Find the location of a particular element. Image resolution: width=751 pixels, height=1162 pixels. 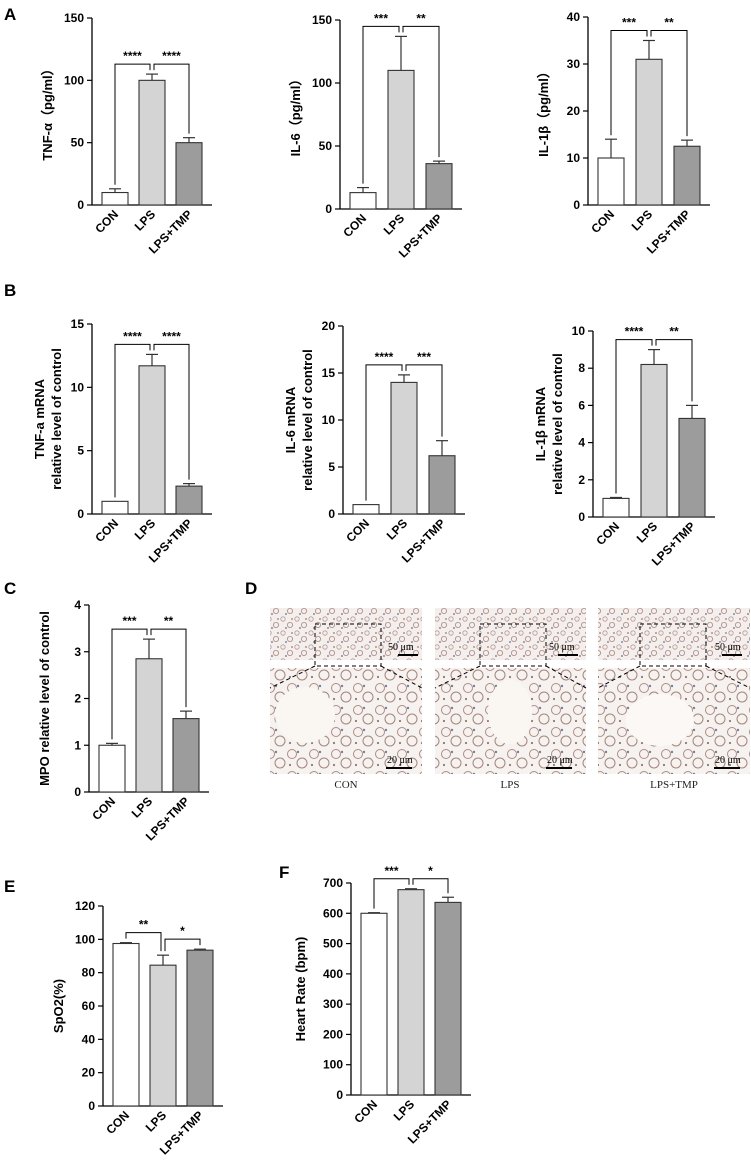

y-tick-label: 3 is located at coordinates (77, 652).